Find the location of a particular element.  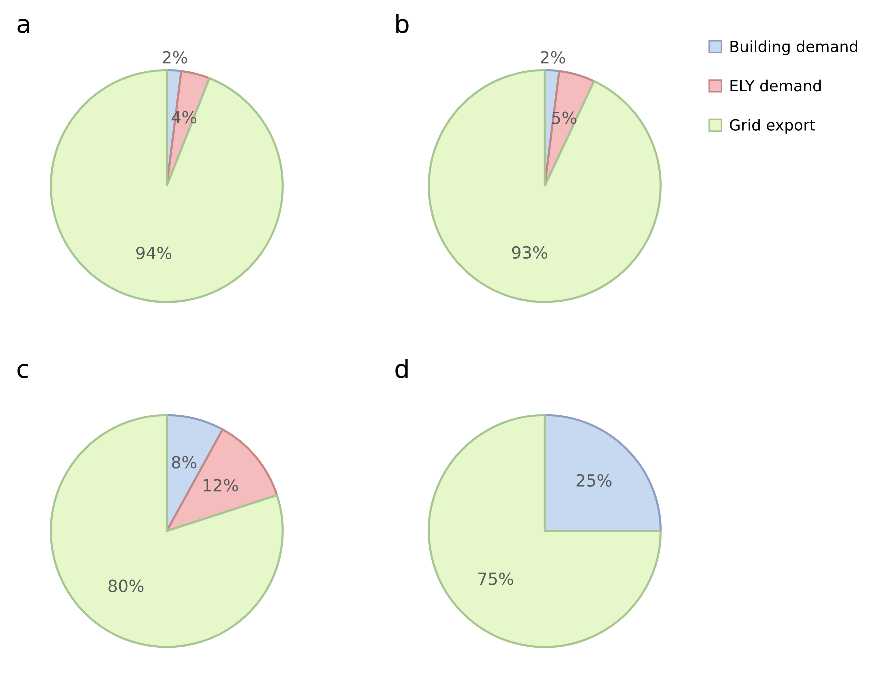

data-label: 5% is located at coordinates (564, 118).